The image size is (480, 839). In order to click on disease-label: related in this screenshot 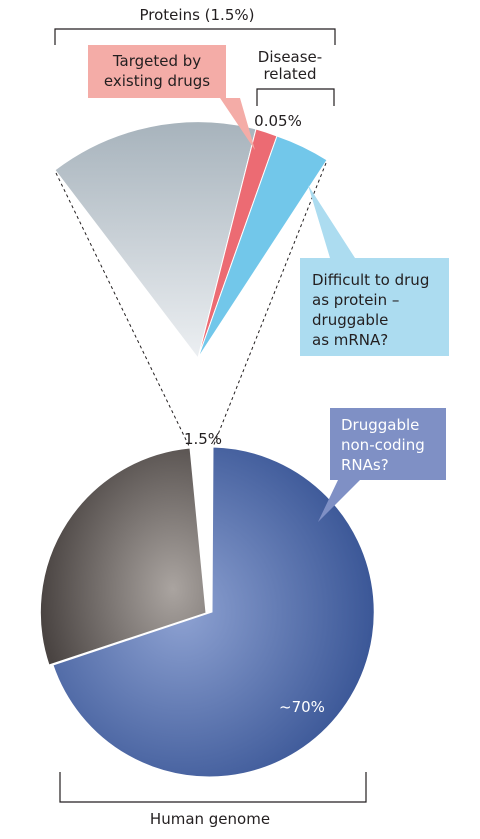, I will do `click(289, 74)`.